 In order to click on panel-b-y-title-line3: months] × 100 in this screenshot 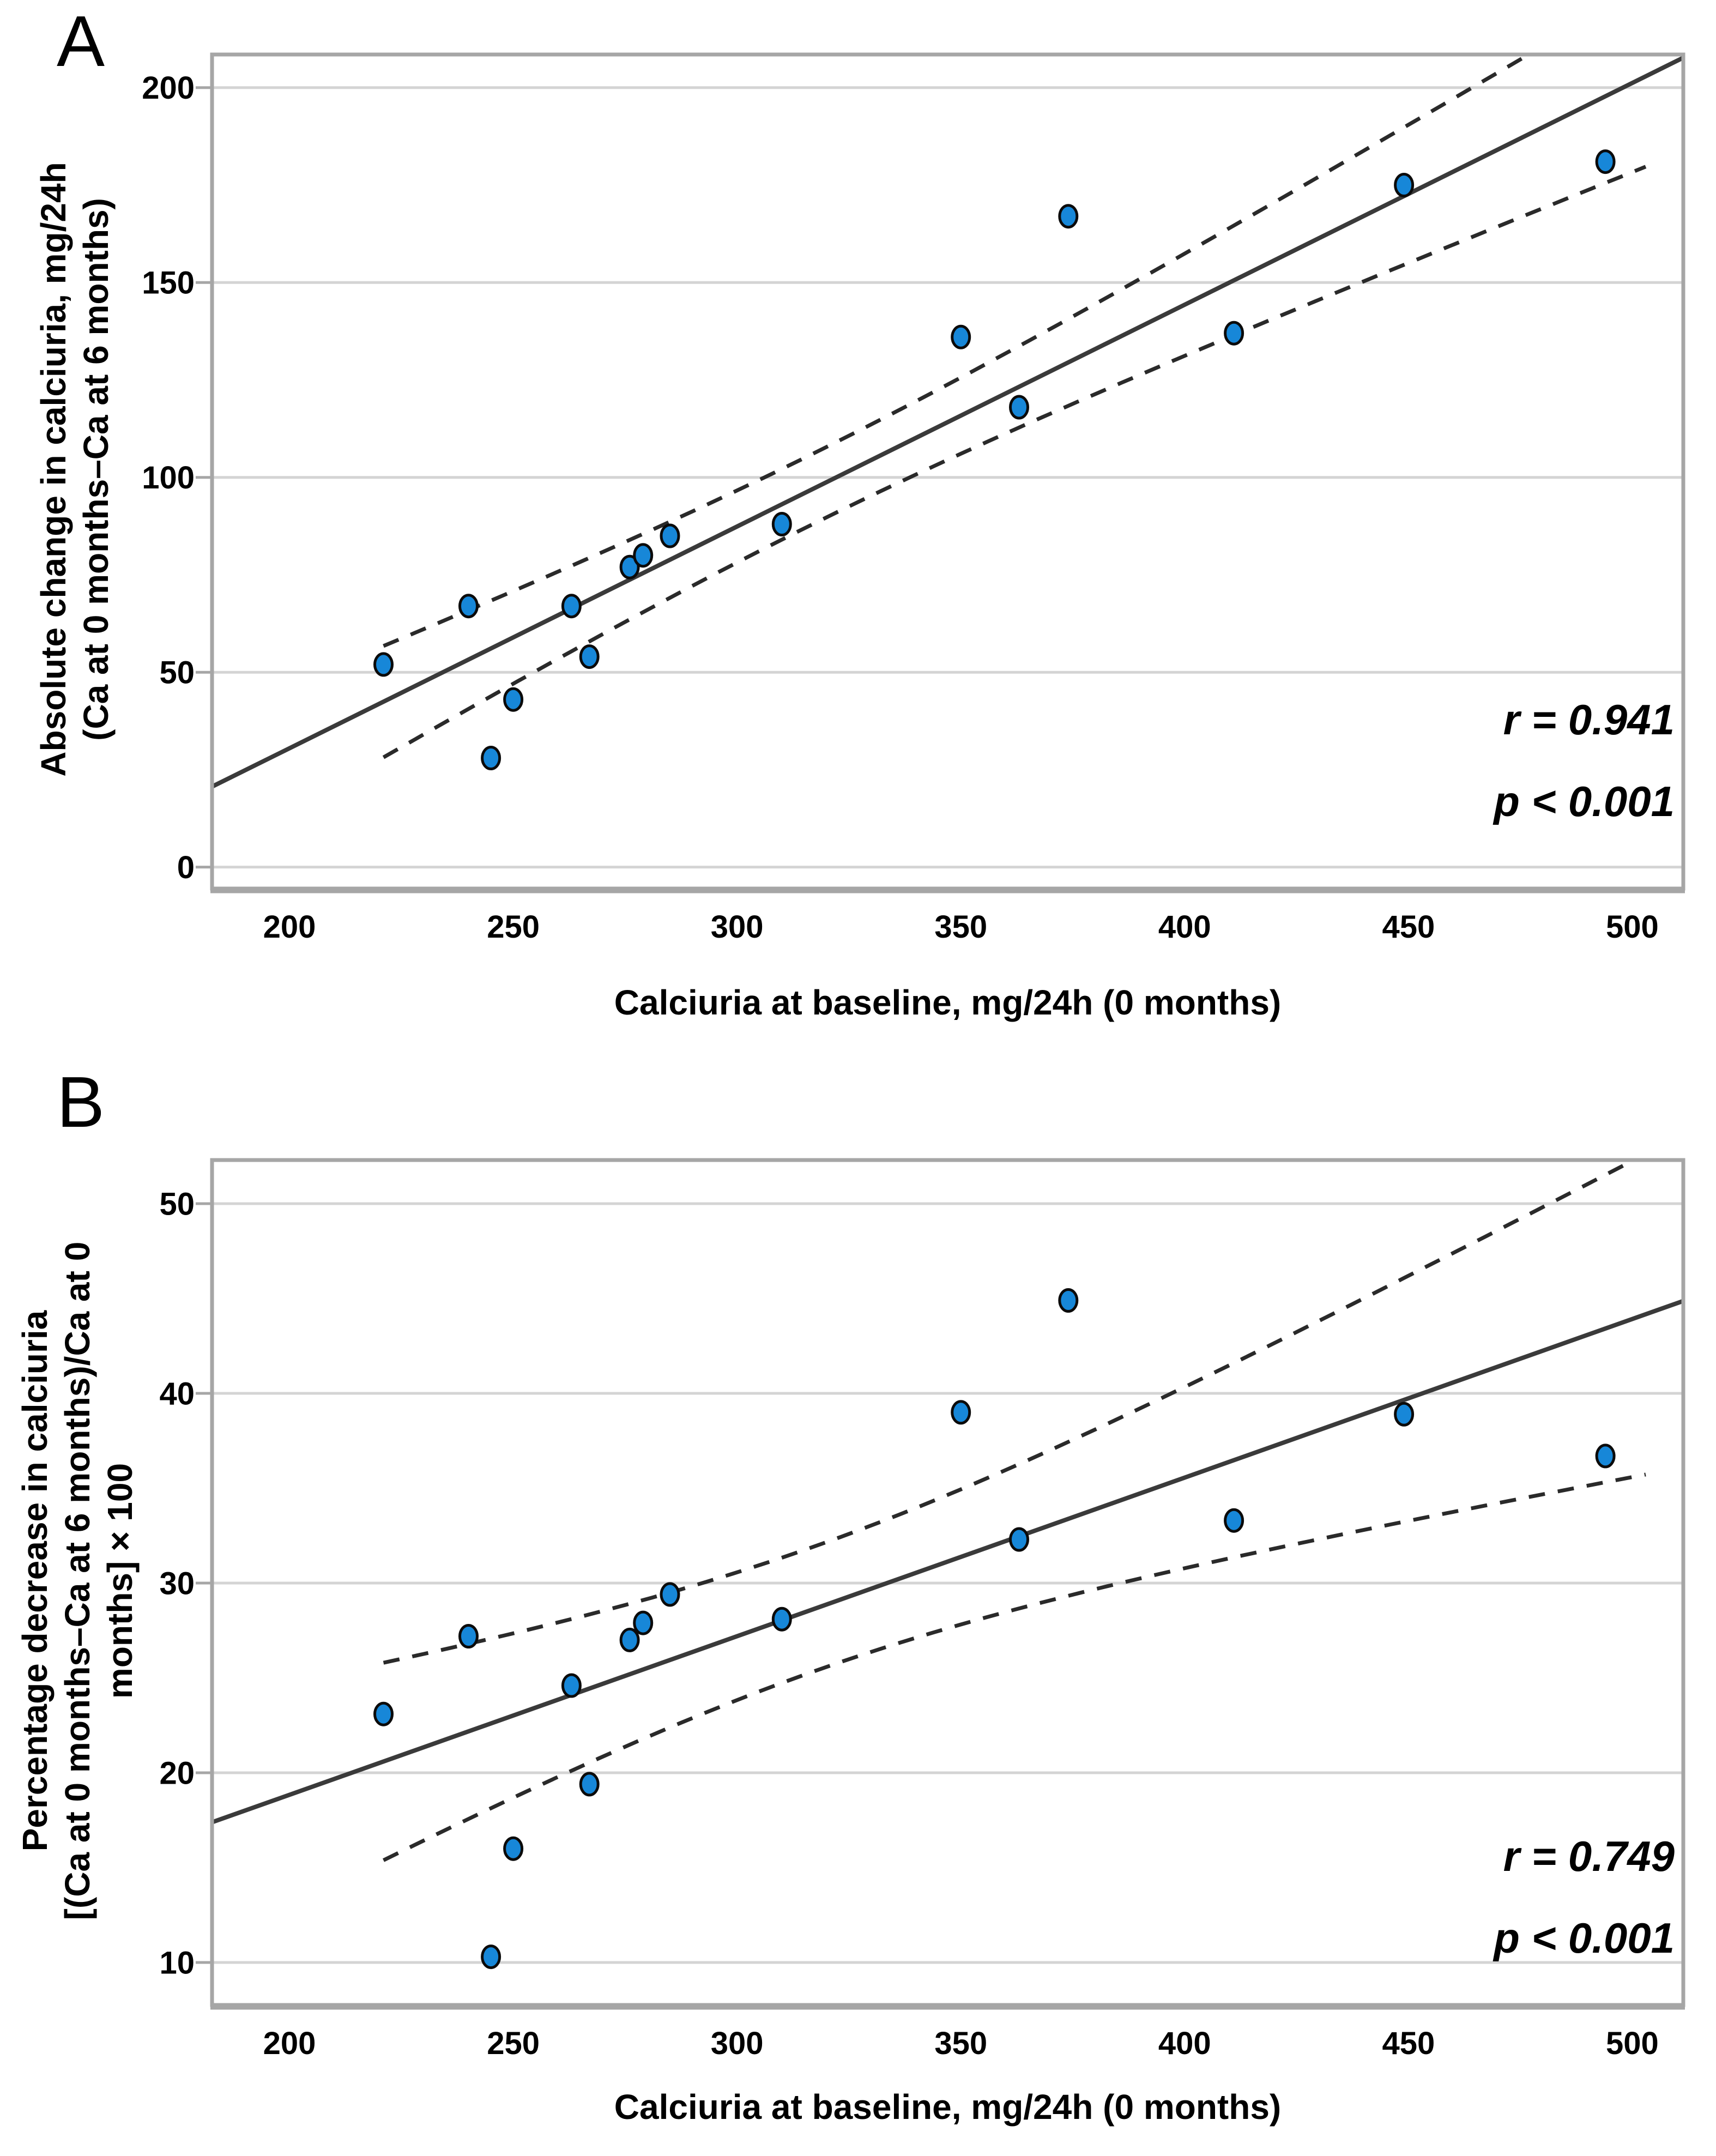, I will do `click(120, 1581)`.